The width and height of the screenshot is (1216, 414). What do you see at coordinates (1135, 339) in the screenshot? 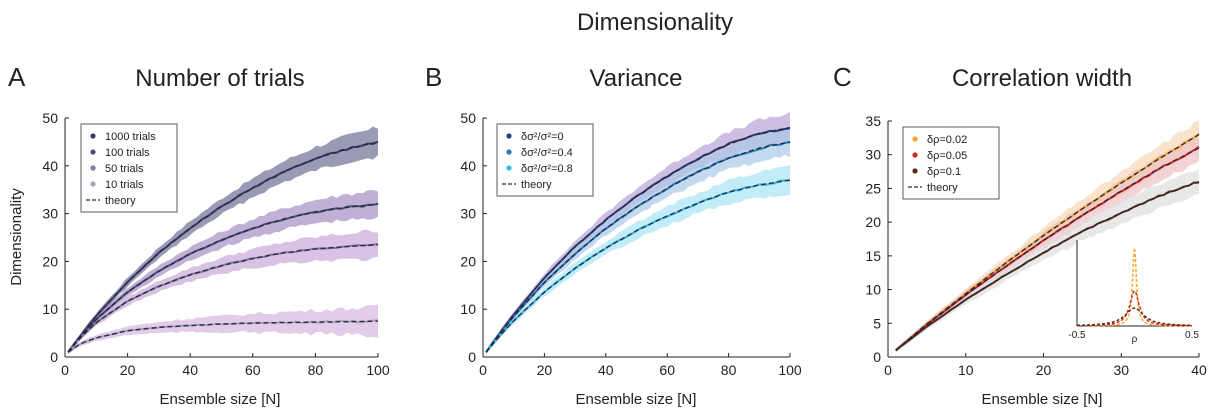
I see `inset-xlabel: ρ` at bounding box center [1135, 339].